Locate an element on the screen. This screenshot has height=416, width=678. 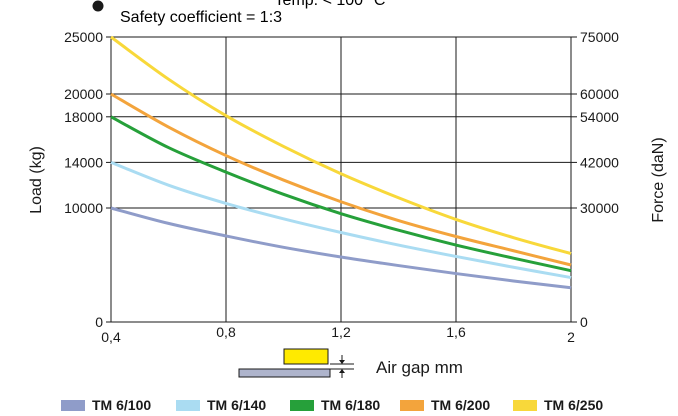
legend-label: TM 6/100 is located at coordinates (121, 405).